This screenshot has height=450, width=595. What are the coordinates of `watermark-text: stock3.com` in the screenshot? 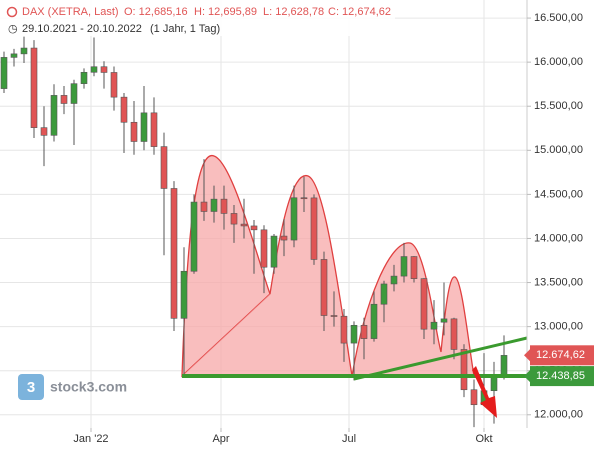 It's located at (88, 387).